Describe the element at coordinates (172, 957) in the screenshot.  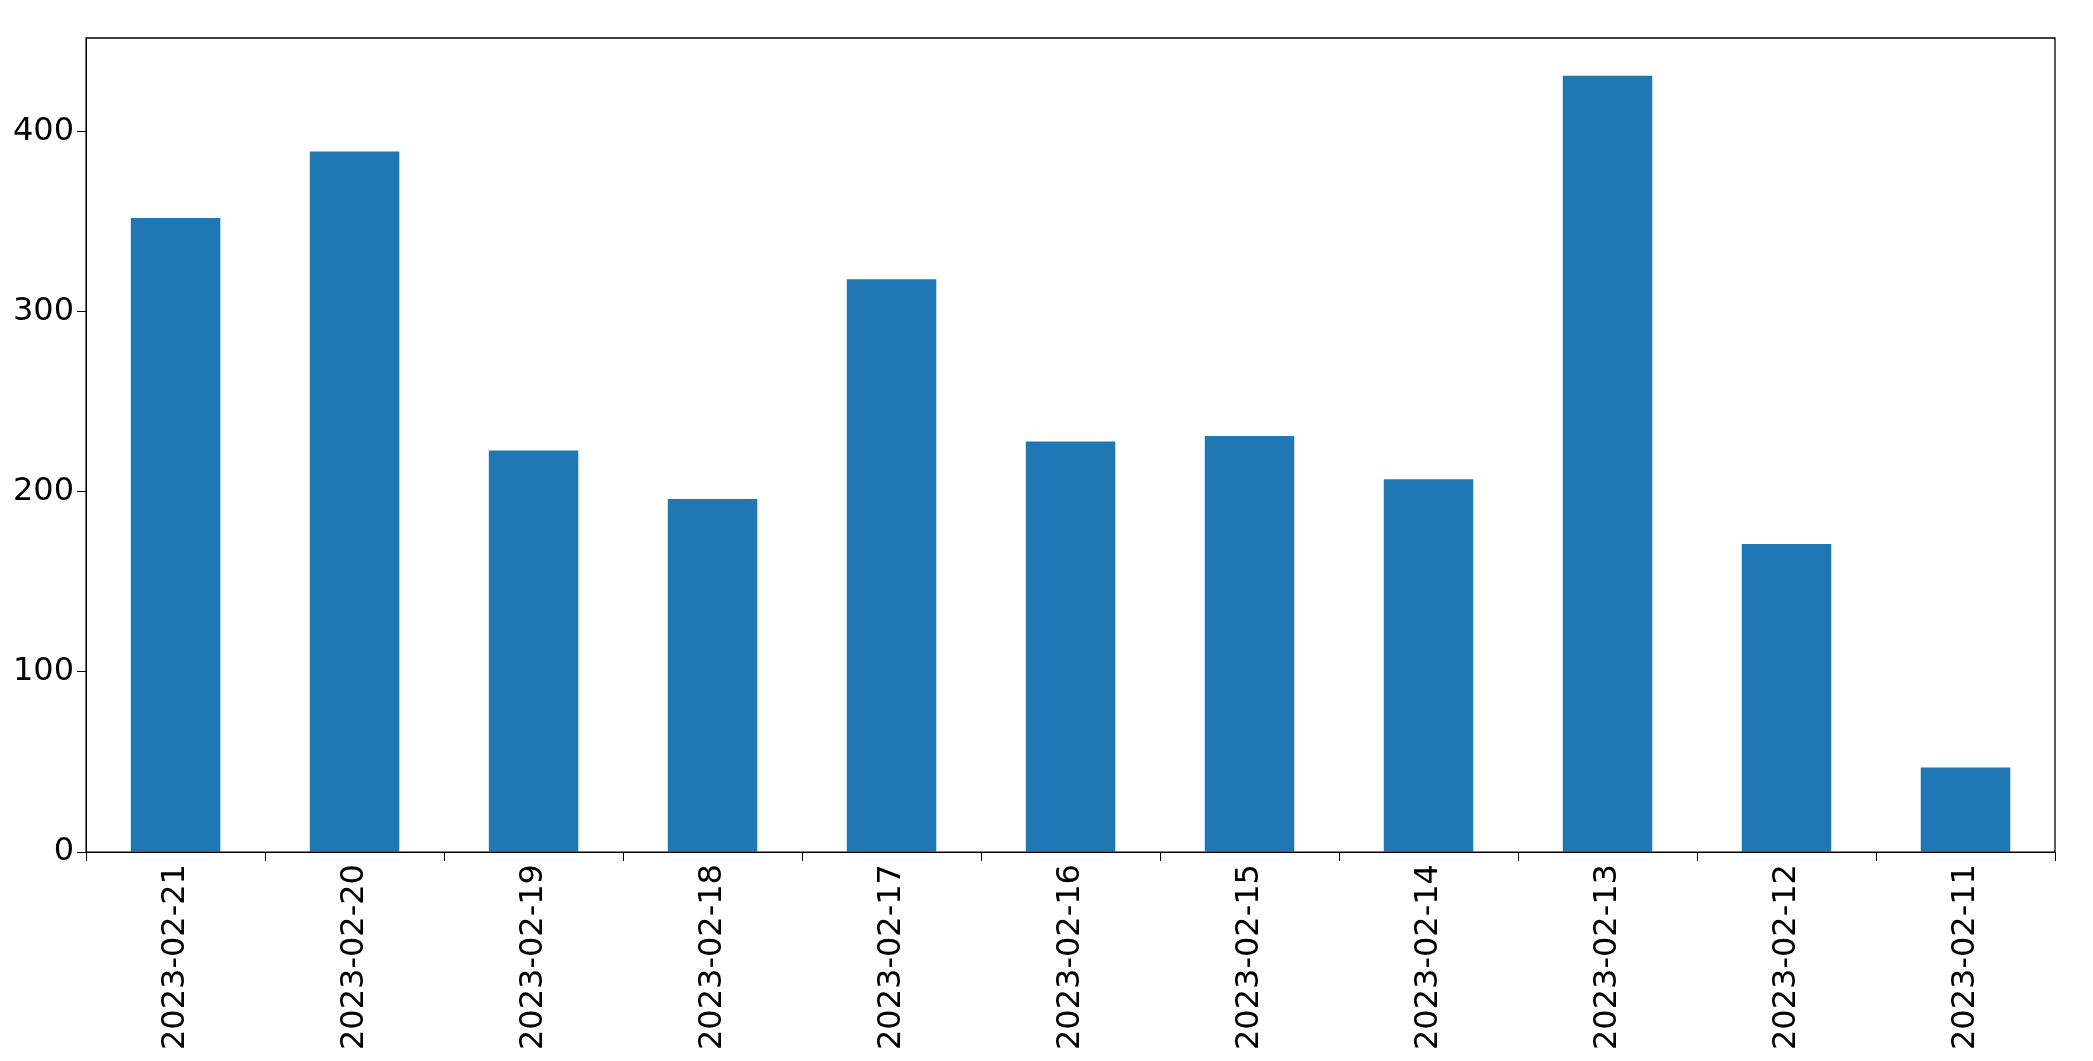
I see `x-tick-label: 2023-02-21` at that location.